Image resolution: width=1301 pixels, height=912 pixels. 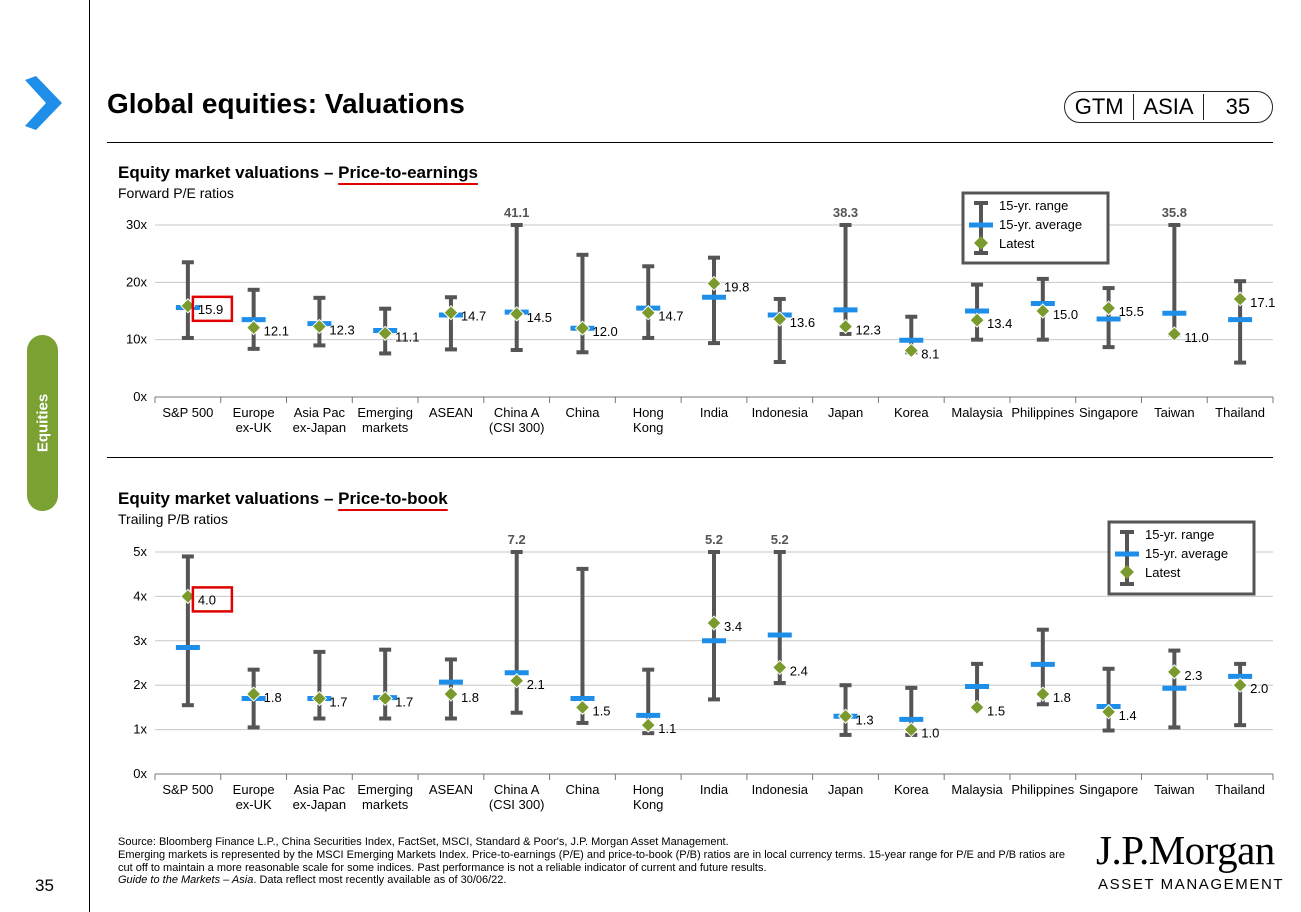 I want to click on category-label: Europe, so click(x=254, y=789).